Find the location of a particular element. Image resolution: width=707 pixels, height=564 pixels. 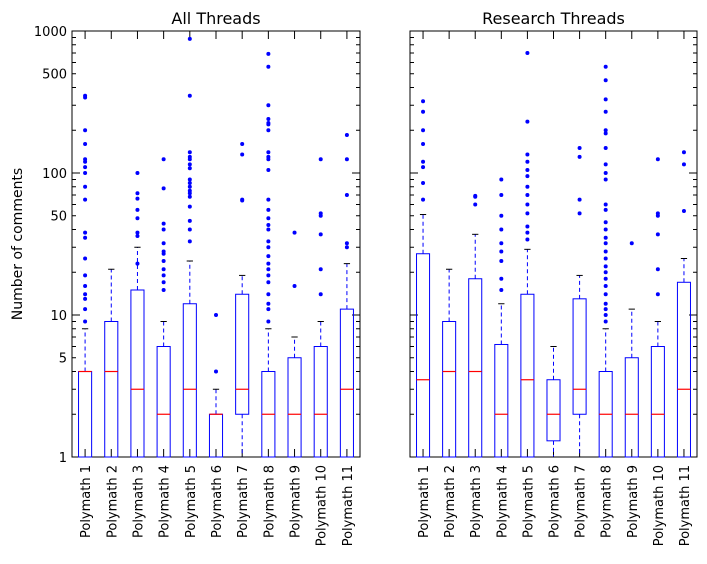

y-tick-label: 10 is located at coordinates (58, 316).